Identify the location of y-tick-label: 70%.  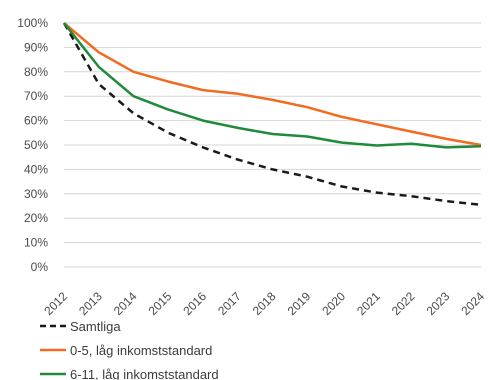
(36, 96).